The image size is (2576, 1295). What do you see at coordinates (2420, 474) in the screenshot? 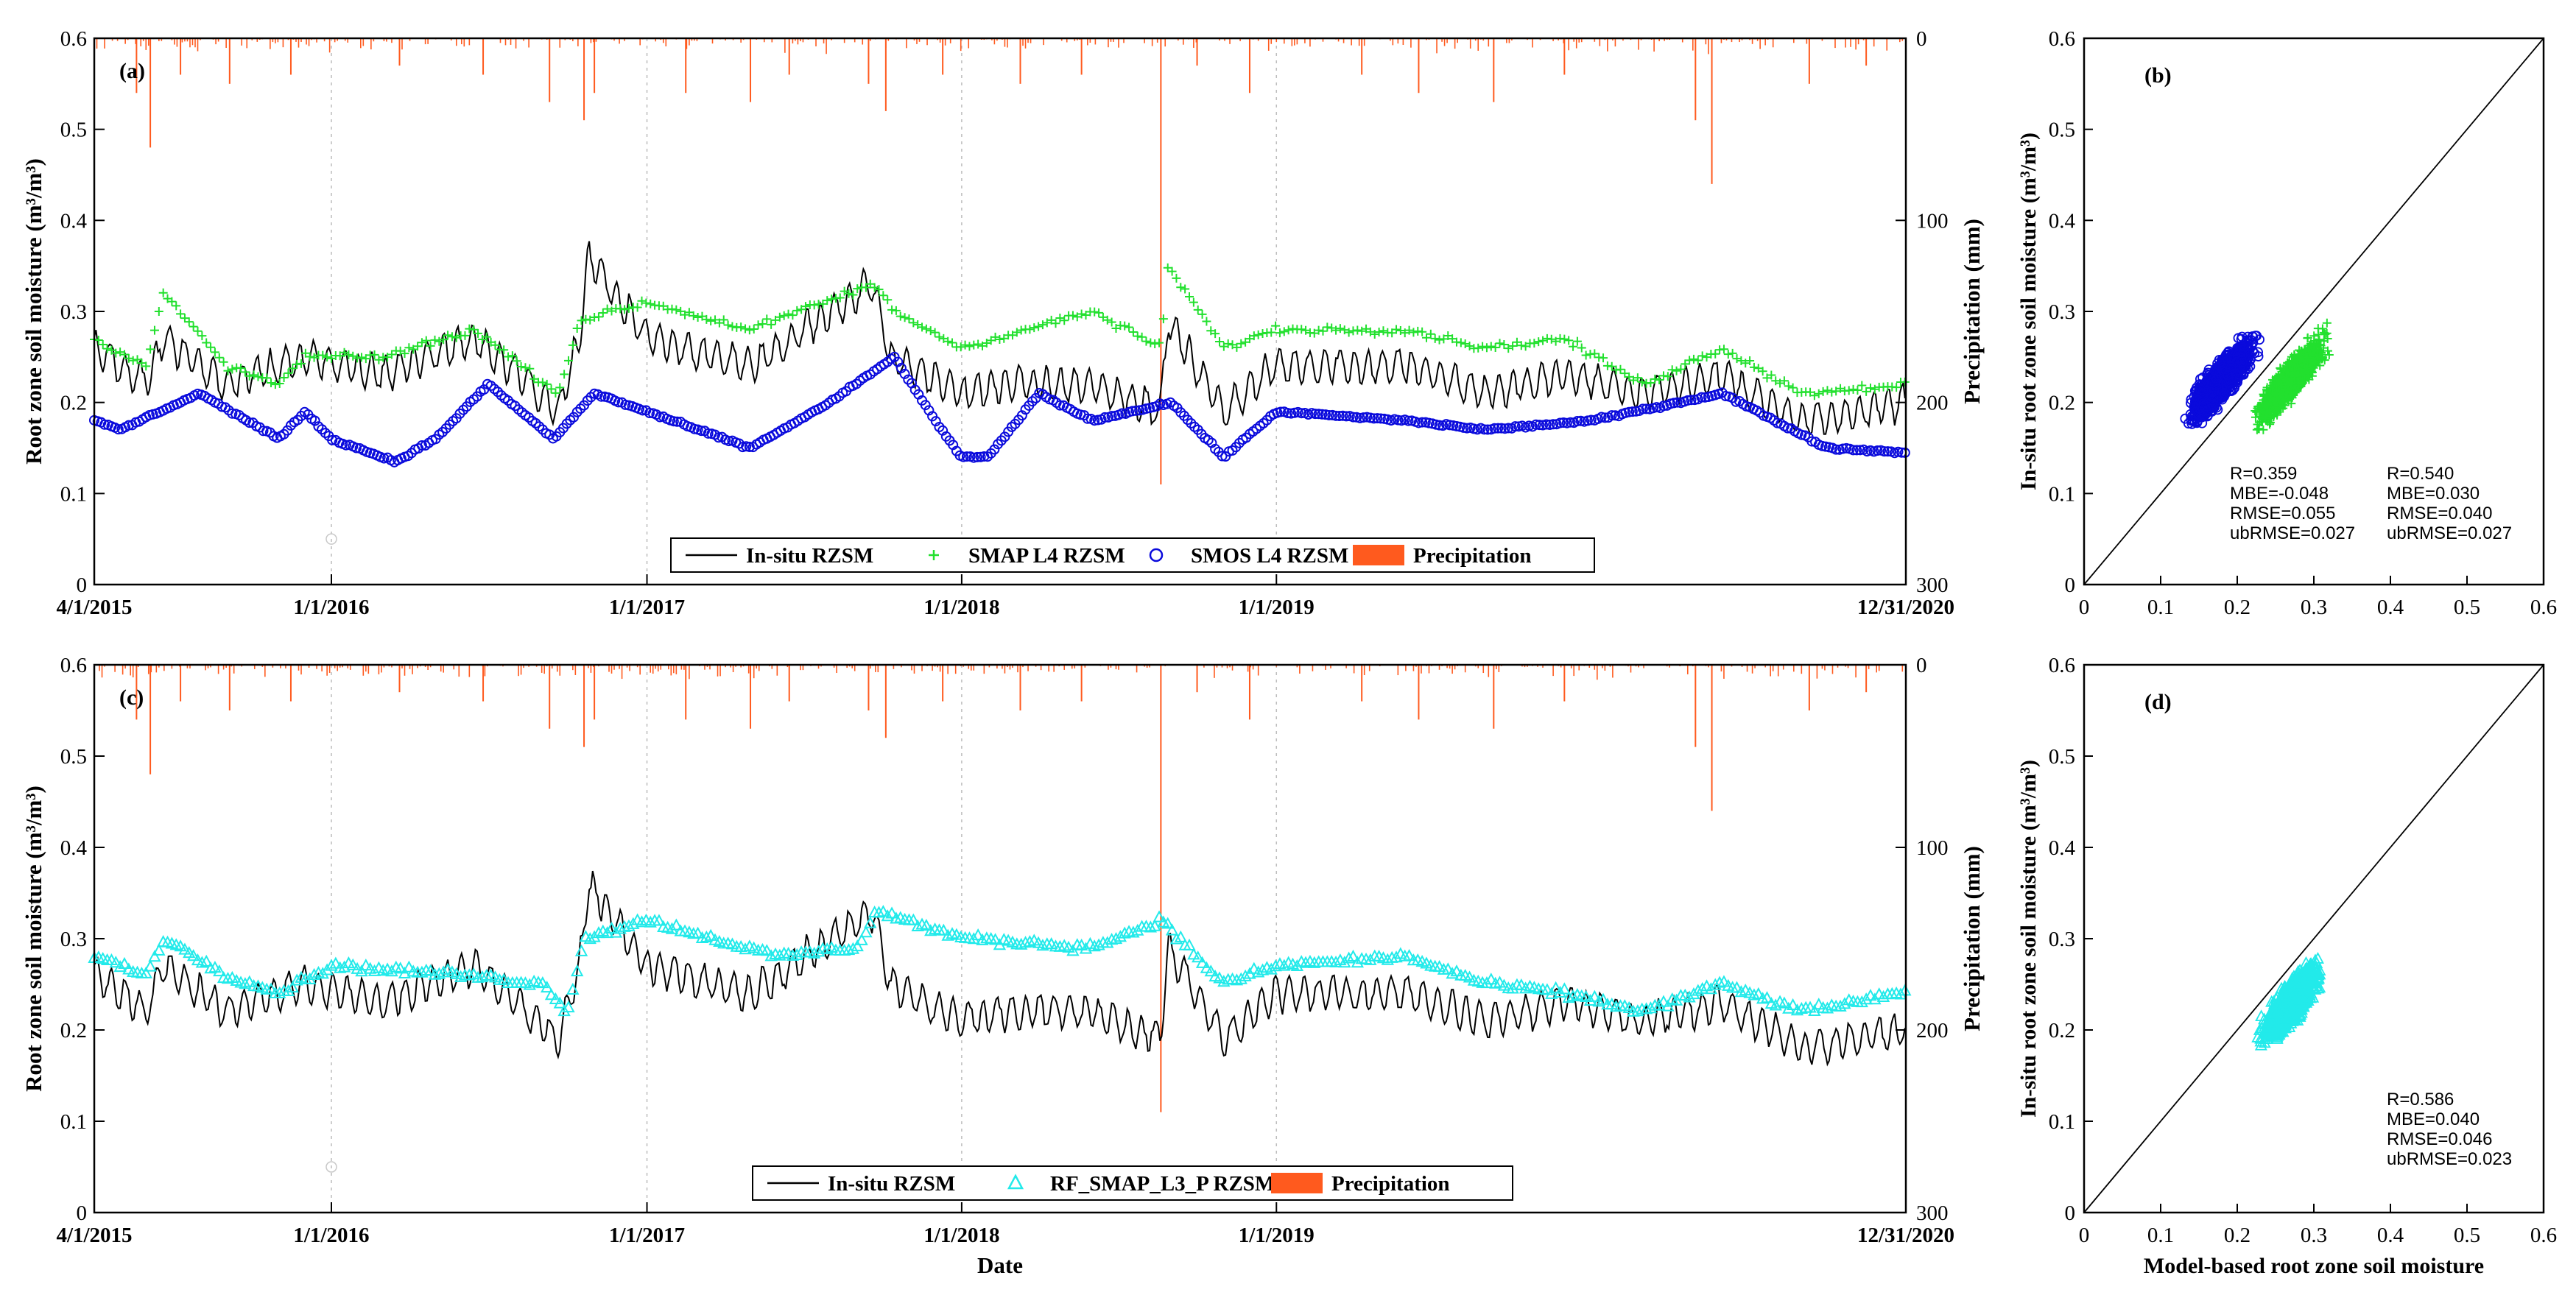
I see `stat-line: R=0.540` at bounding box center [2420, 474].